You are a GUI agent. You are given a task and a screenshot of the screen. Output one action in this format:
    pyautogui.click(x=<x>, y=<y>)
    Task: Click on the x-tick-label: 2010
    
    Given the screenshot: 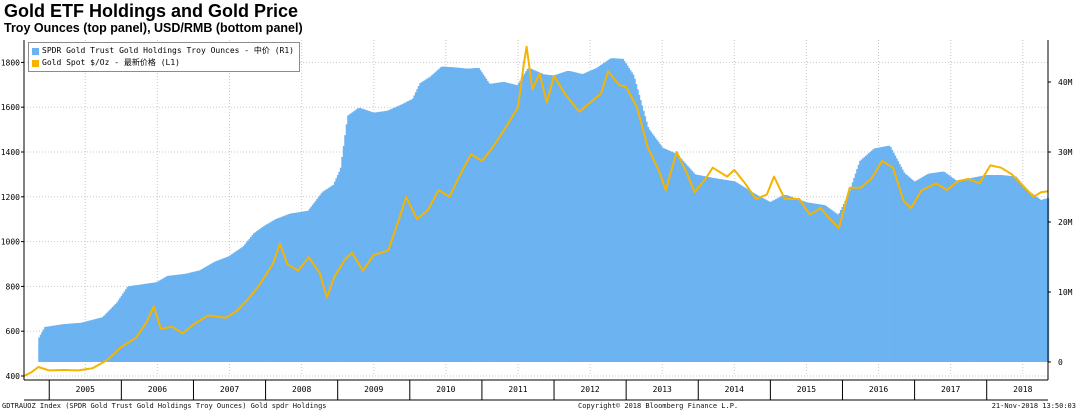 What is the action you would take?
    pyautogui.click(x=445, y=389)
    